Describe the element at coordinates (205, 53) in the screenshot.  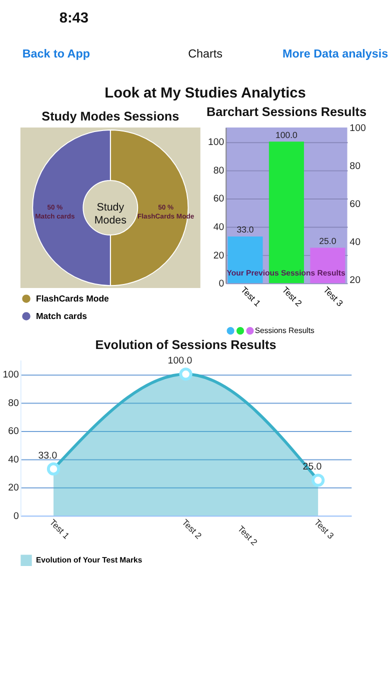
I see `text: Charts` at that location.